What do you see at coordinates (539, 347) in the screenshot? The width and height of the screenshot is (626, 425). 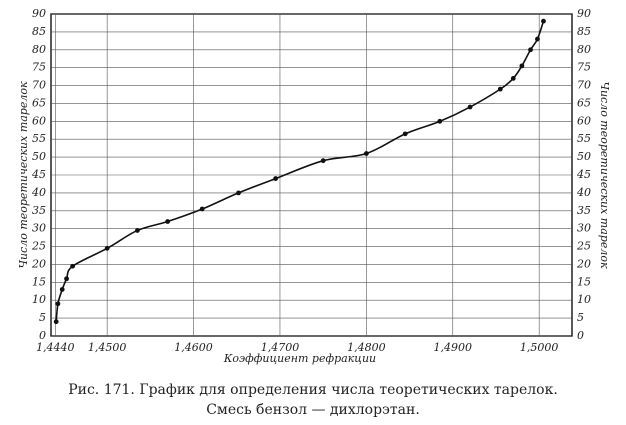 I see `x-tick-label: 1,5000` at bounding box center [539, 347].